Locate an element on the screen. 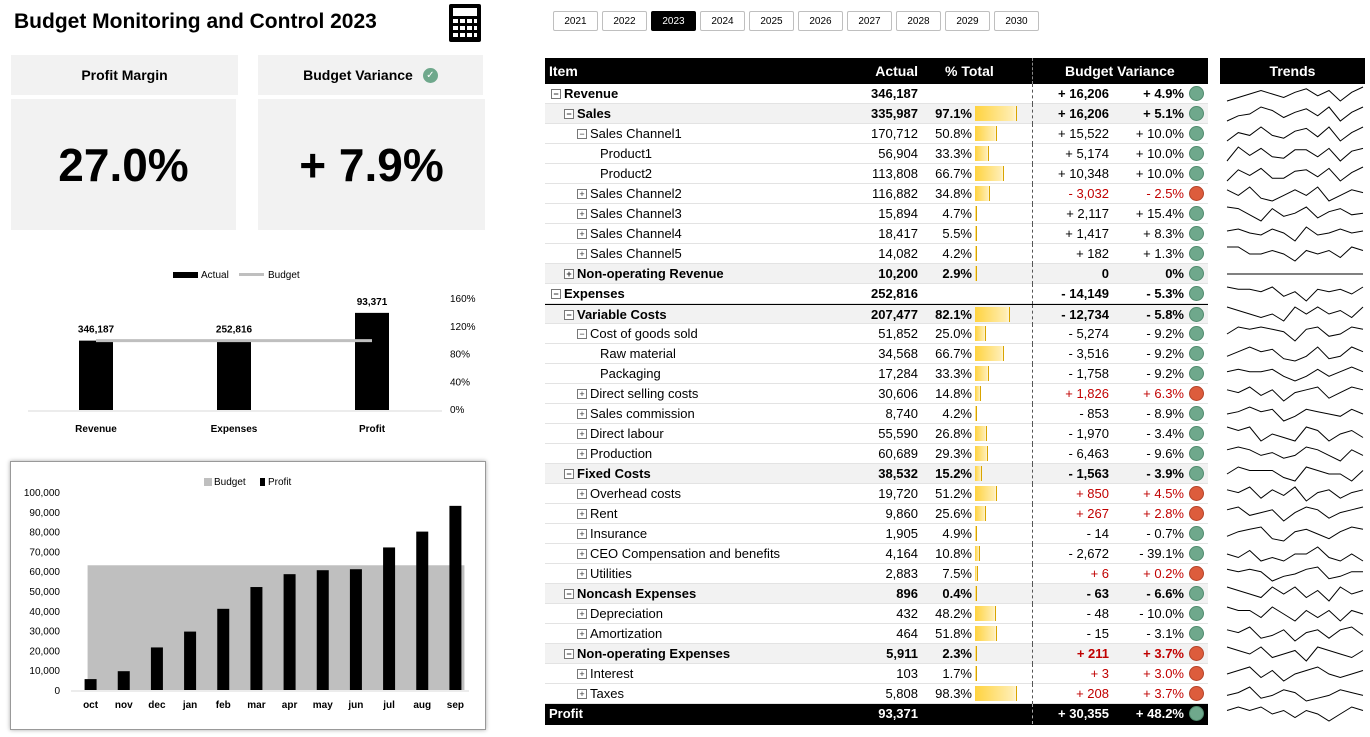  row-label-text: Depreciation is located at coordinates (626, 613).